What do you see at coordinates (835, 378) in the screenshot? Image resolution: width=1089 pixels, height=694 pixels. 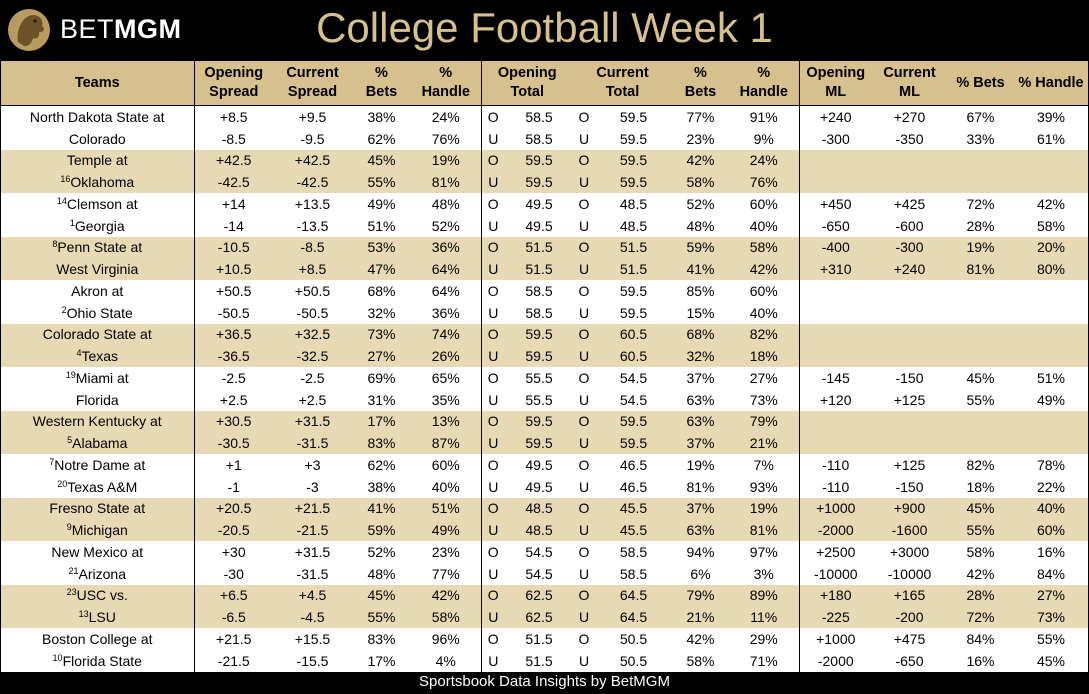 I see `opening-ml-cell: -145` at bounding box center [835, 378].